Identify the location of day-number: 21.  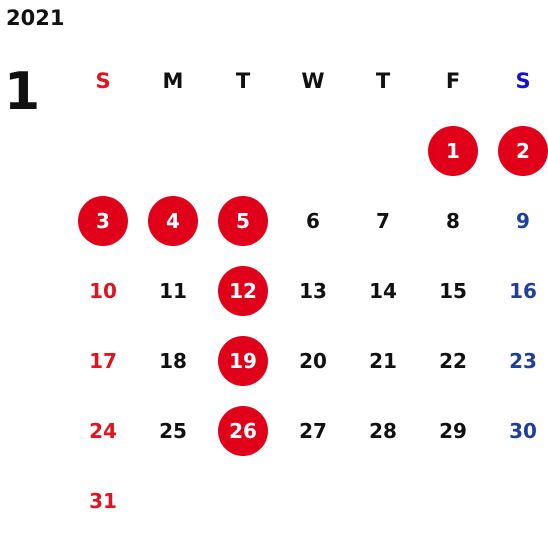
(383, 361).